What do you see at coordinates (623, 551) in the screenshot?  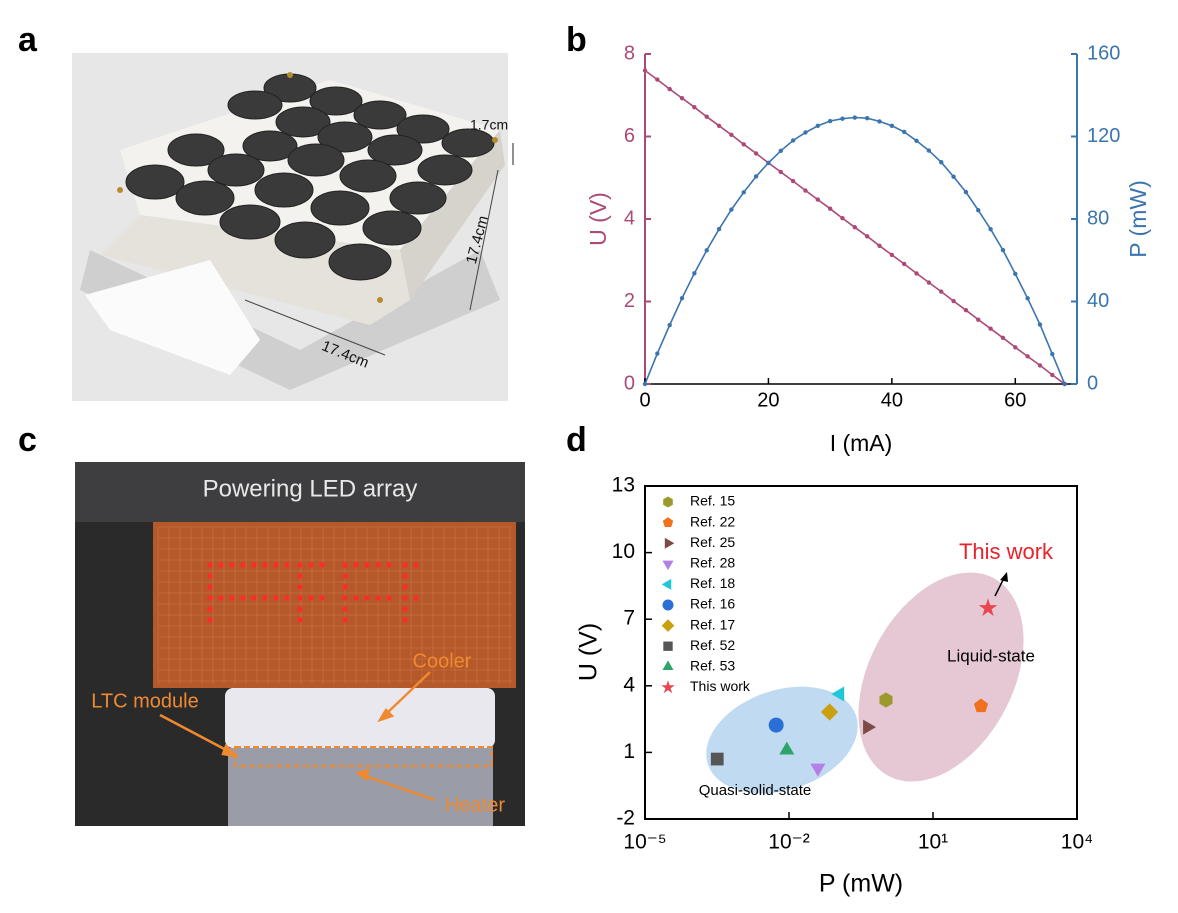 I see `y-tick-label: 10` at bounding box center [623, 551].